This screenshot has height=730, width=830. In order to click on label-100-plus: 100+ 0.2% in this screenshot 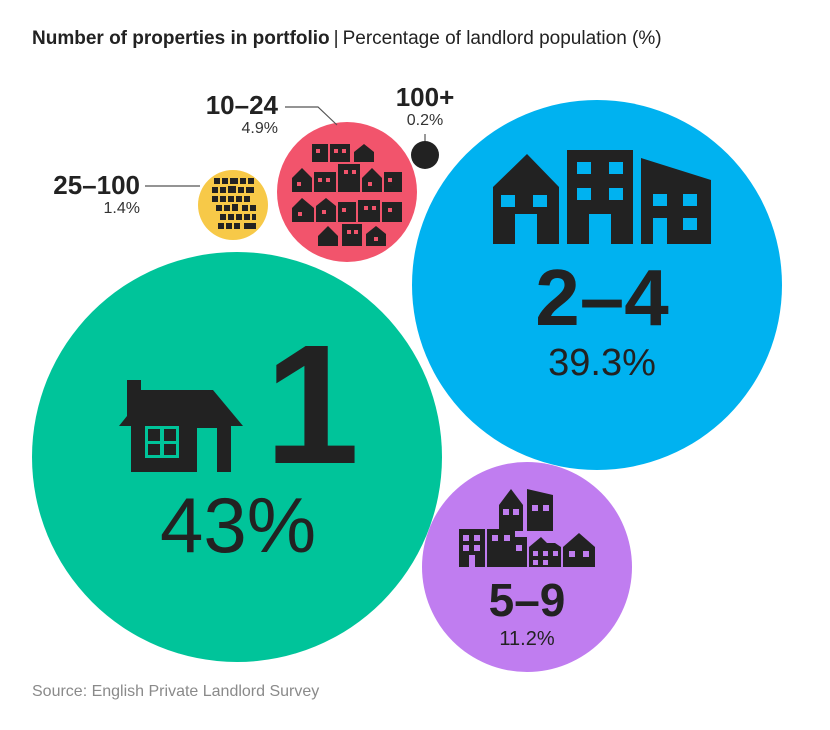, I will do `click(425, 107)`.